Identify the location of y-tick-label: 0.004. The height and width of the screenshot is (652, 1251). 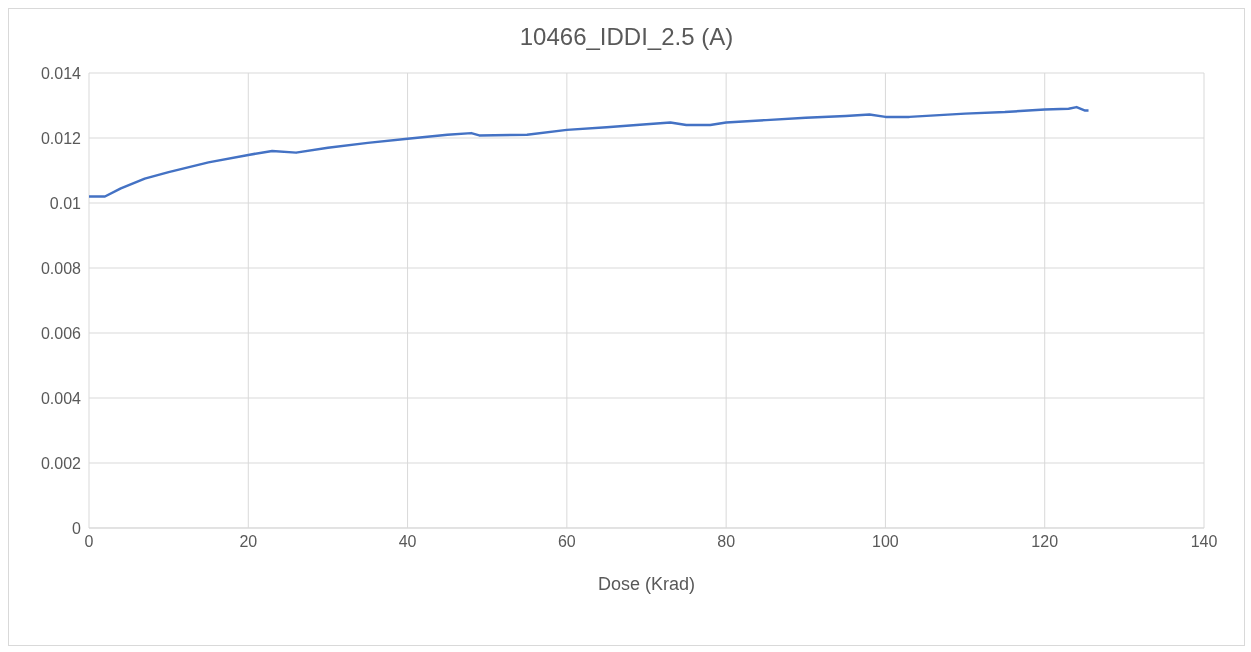
(61, 398).